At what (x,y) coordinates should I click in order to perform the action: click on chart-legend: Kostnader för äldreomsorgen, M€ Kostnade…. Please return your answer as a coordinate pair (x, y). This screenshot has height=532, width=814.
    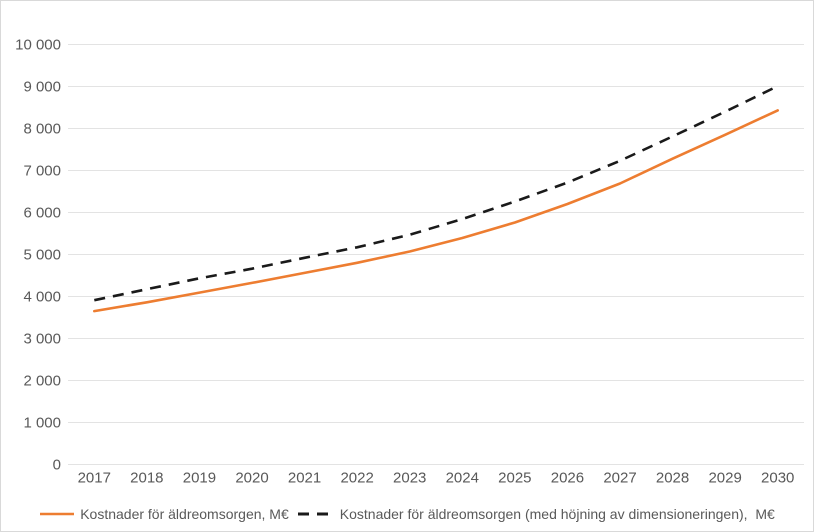
    Looking at the image, I should click on (407, 514).